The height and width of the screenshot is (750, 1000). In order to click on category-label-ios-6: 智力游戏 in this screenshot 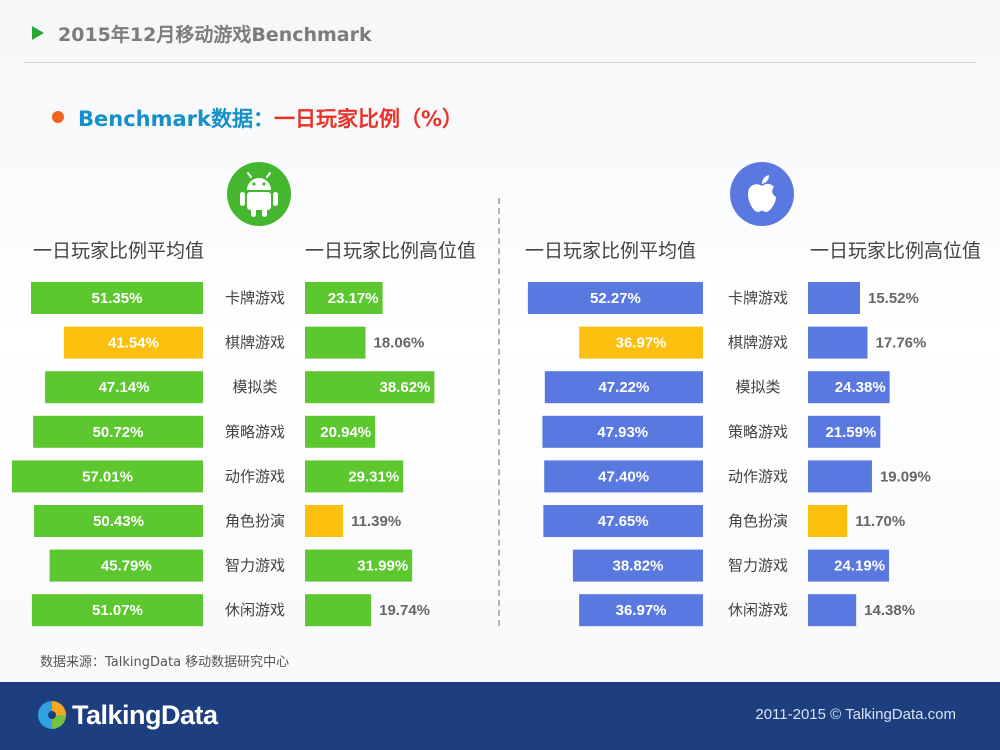, I will do `click(758, 566)`.